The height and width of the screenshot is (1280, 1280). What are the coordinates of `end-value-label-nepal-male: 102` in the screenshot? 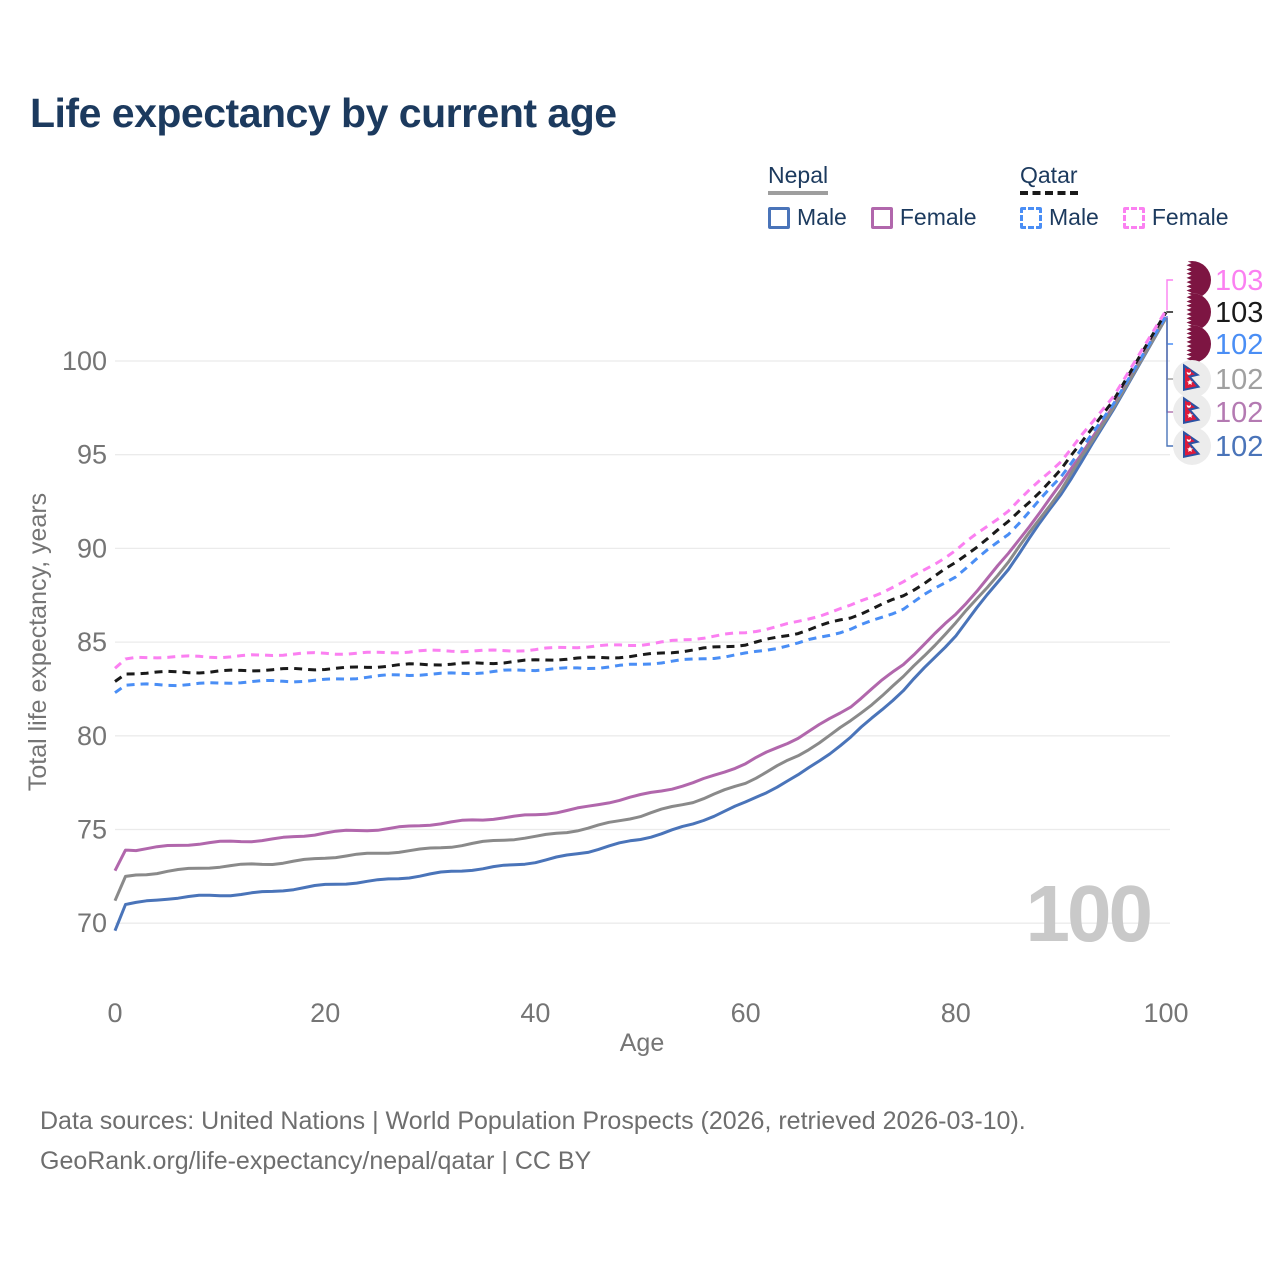 It's located at (1239, 447).